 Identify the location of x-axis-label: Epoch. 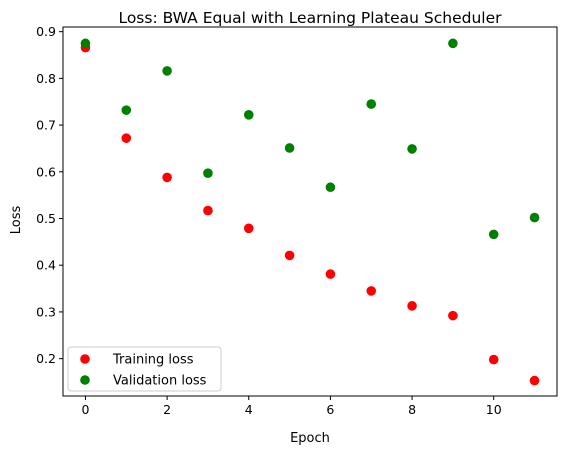
(310, 438).